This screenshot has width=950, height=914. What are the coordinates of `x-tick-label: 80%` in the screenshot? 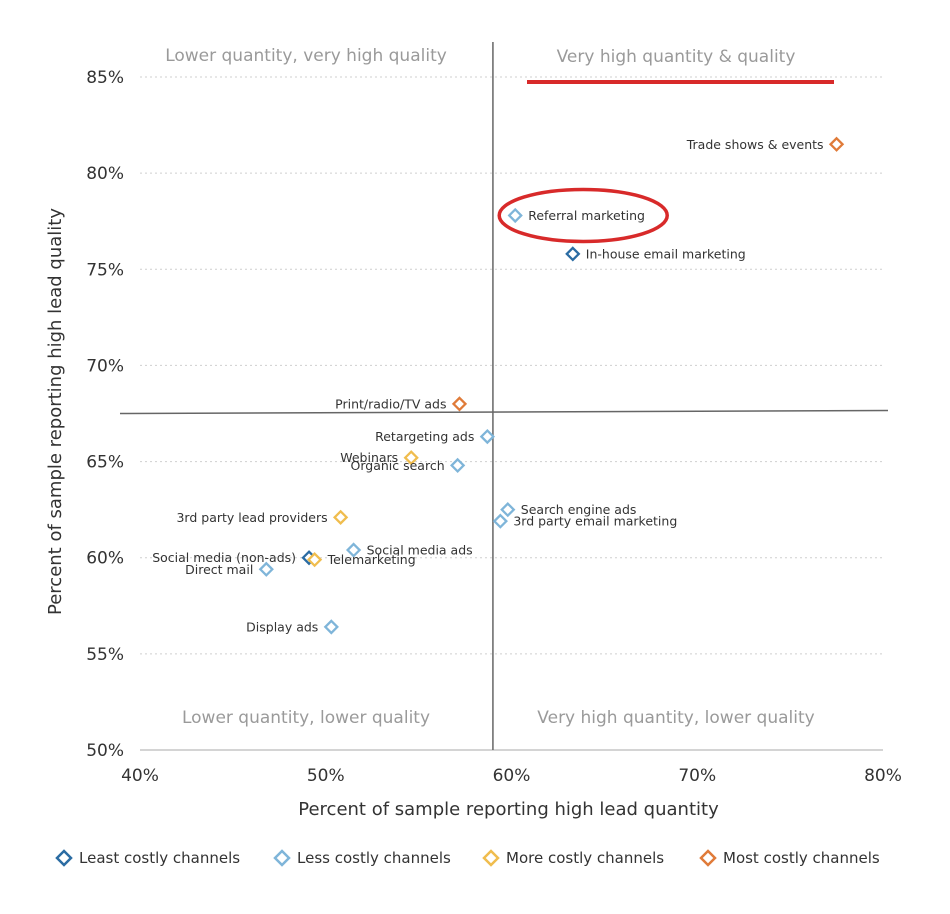 It's located at (883, 776).